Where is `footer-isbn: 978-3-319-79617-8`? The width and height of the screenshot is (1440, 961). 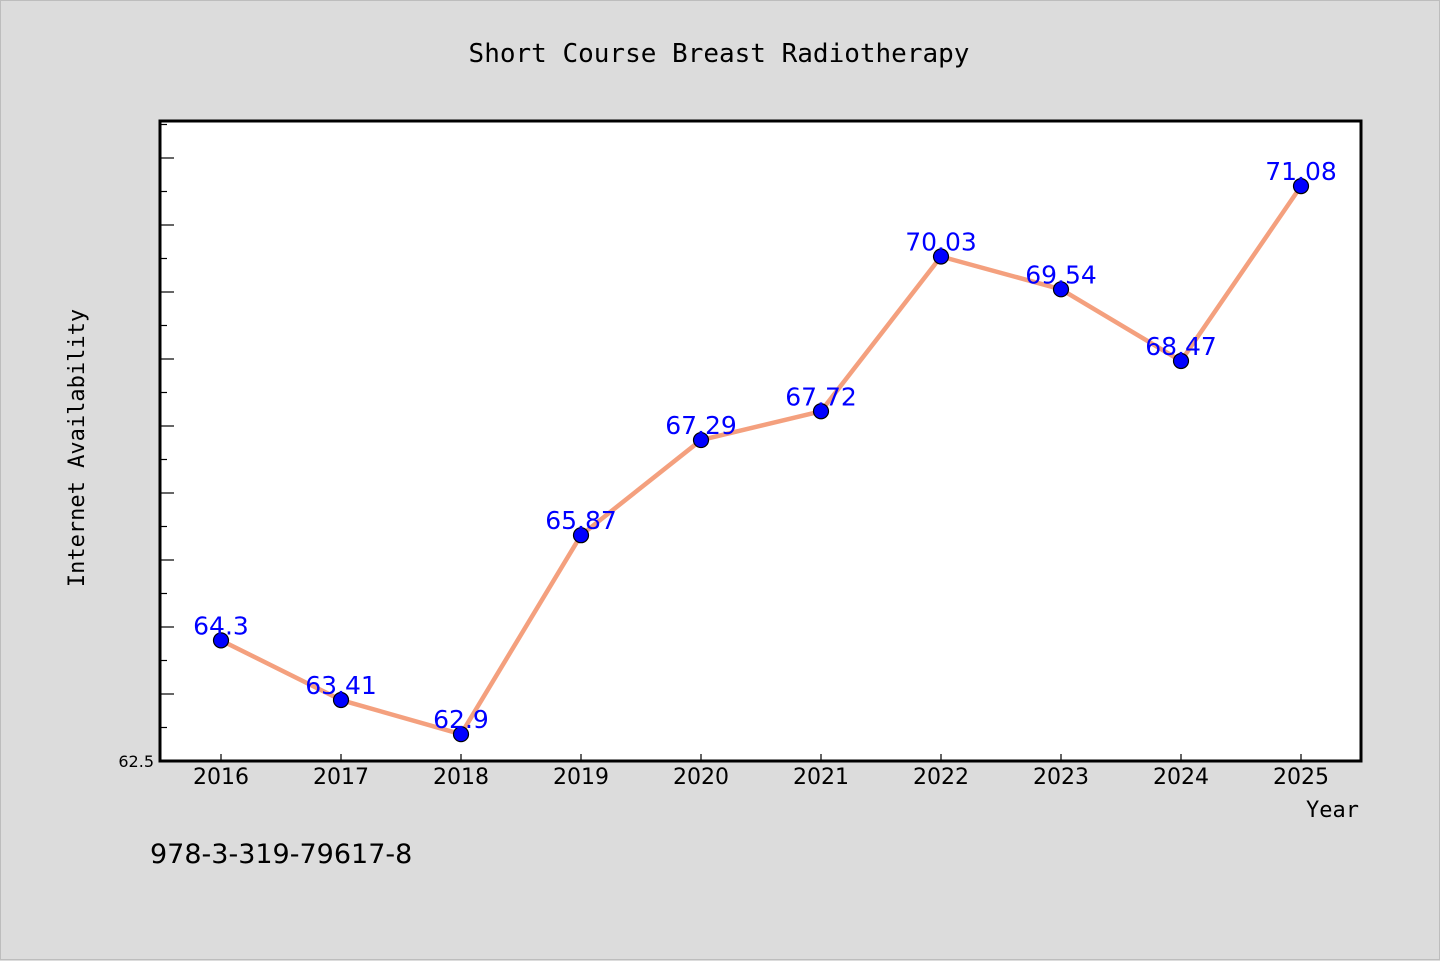
footer-isbn: 978-3-319-79617-8 is located at coordinates (281, 854).